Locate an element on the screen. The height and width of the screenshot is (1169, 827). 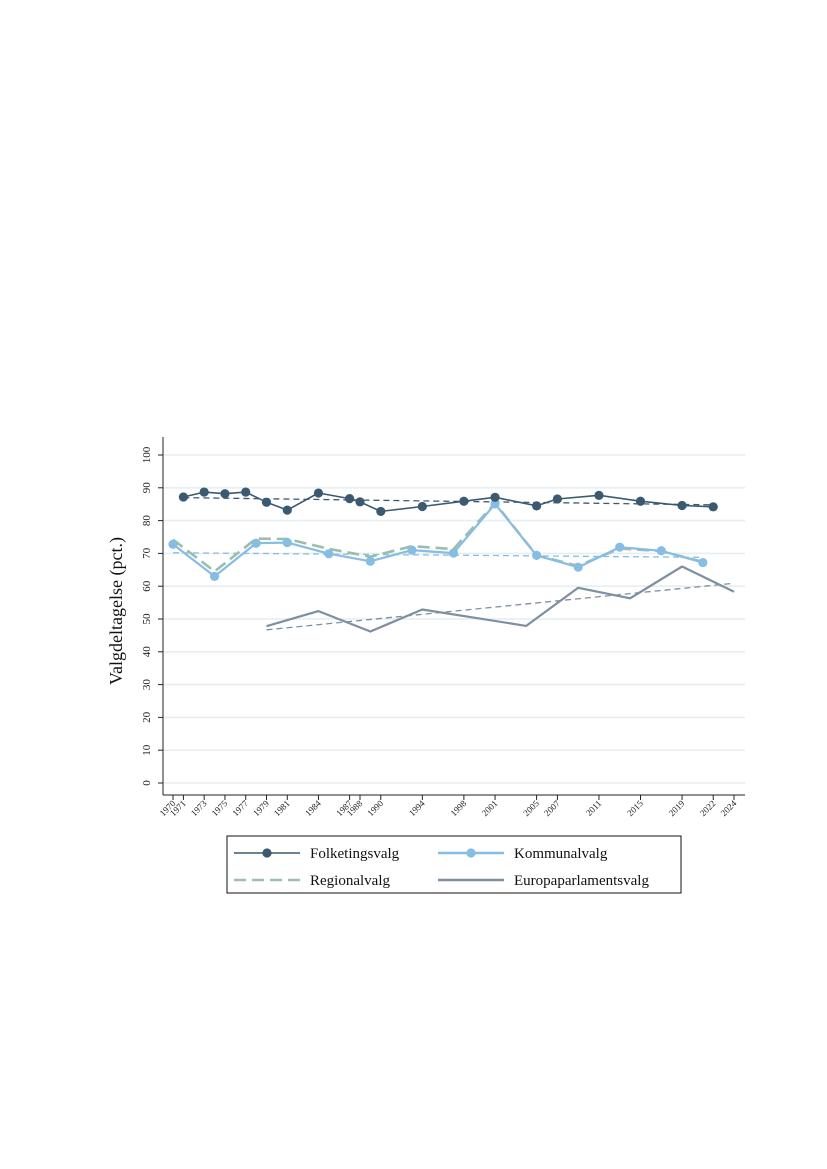
x-tick-label-2011: 2011 is located at coordinates (594, 808).